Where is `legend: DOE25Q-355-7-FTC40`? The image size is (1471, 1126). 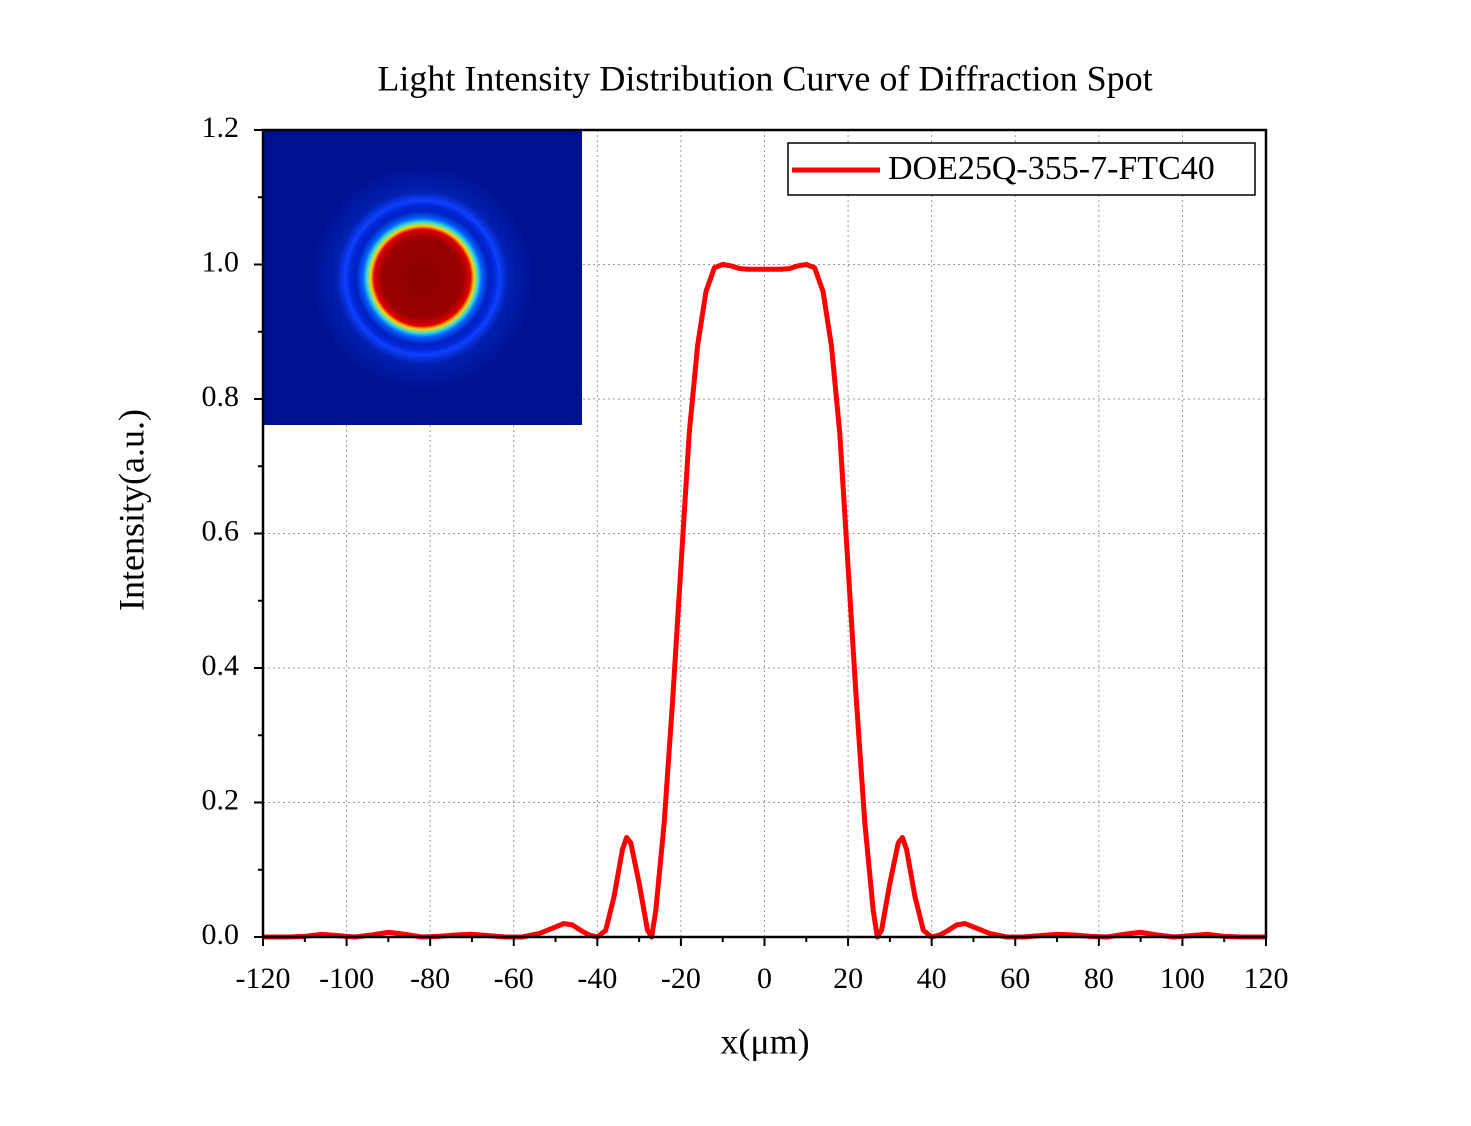 legend: DOE25Q-355-7-FTC40 is located at coordinates (1021, 169).